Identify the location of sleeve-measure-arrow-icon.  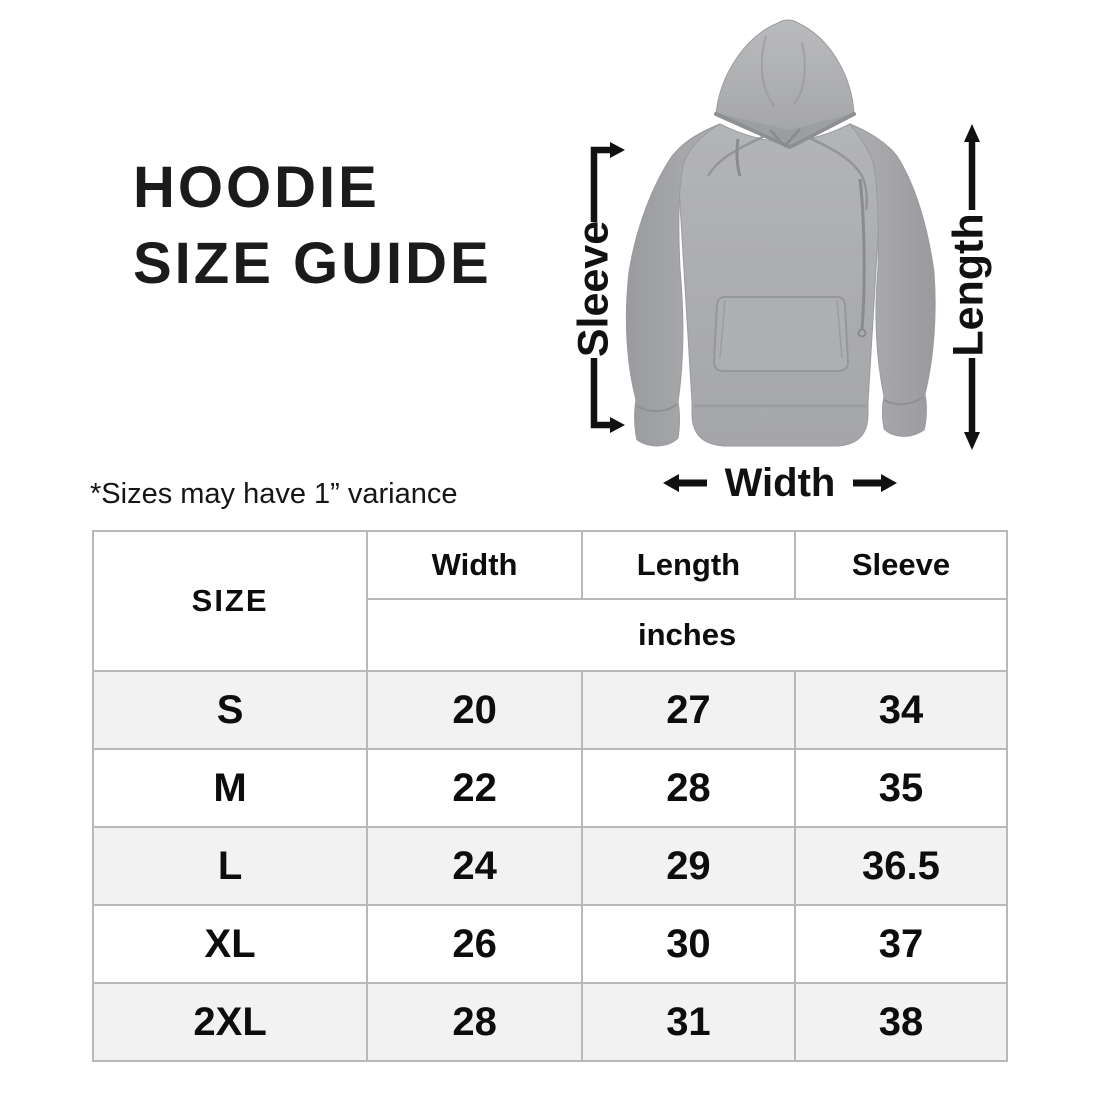
(607, 287).